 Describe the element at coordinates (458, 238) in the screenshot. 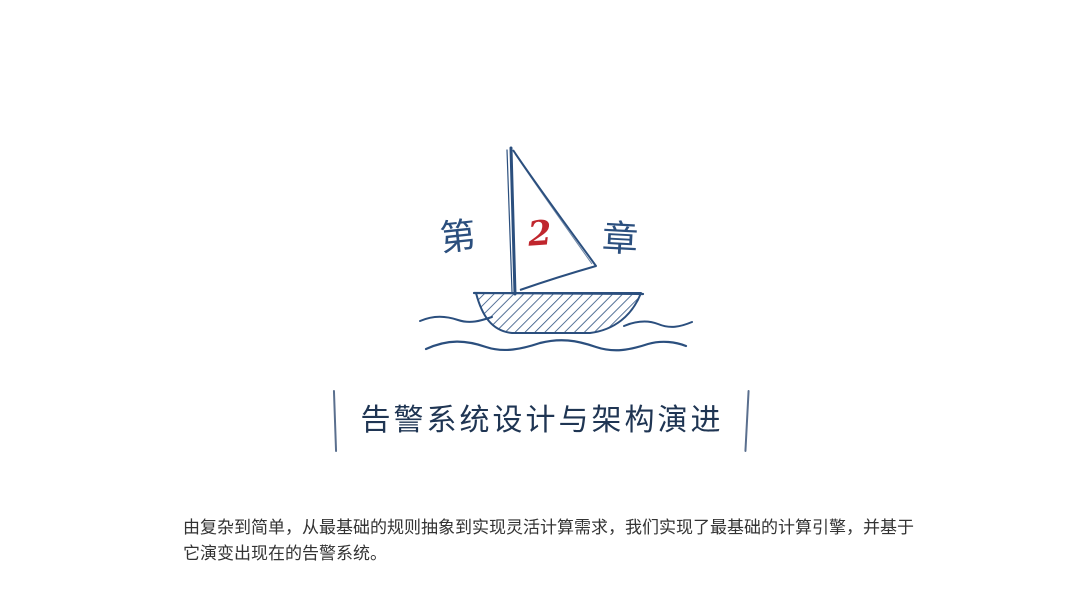

I see `chapter-prefix: 第` at that location.